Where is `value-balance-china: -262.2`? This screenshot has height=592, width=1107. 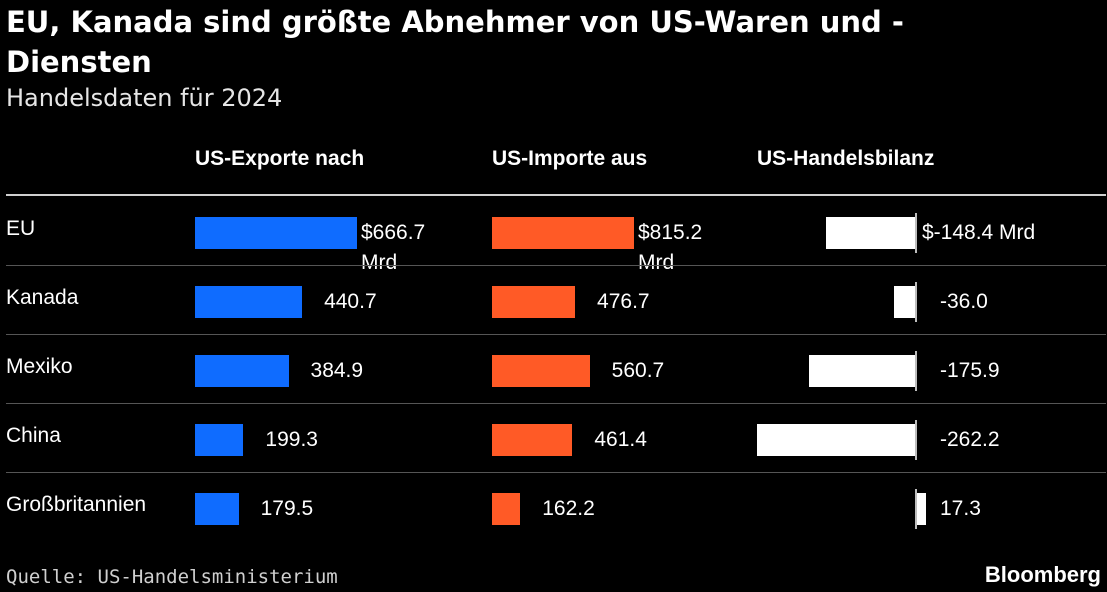
value-balance-china: -262.2 is located at coordinates (970, 439).